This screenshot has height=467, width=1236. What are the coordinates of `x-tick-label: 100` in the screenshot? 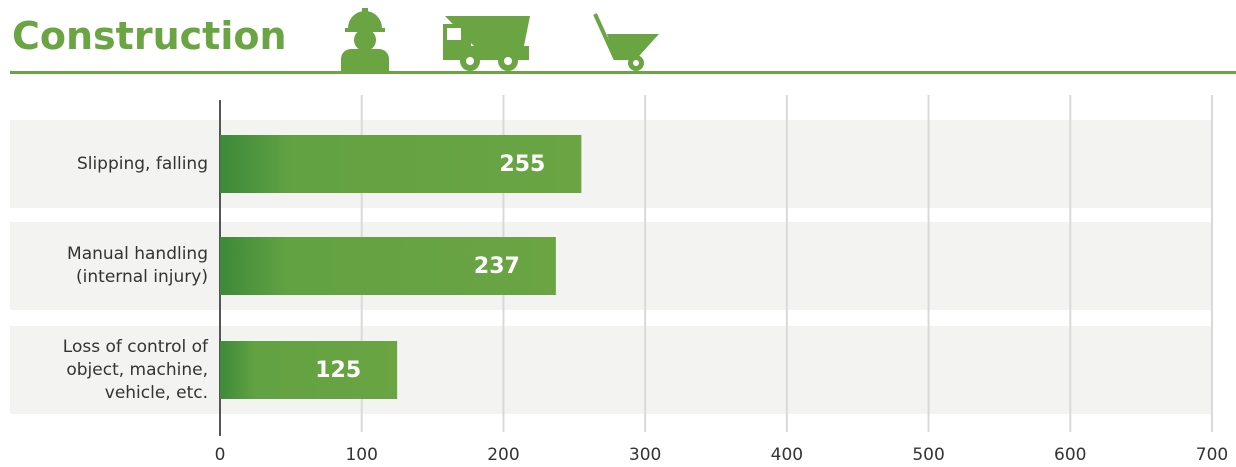 It's located at (361, 455).